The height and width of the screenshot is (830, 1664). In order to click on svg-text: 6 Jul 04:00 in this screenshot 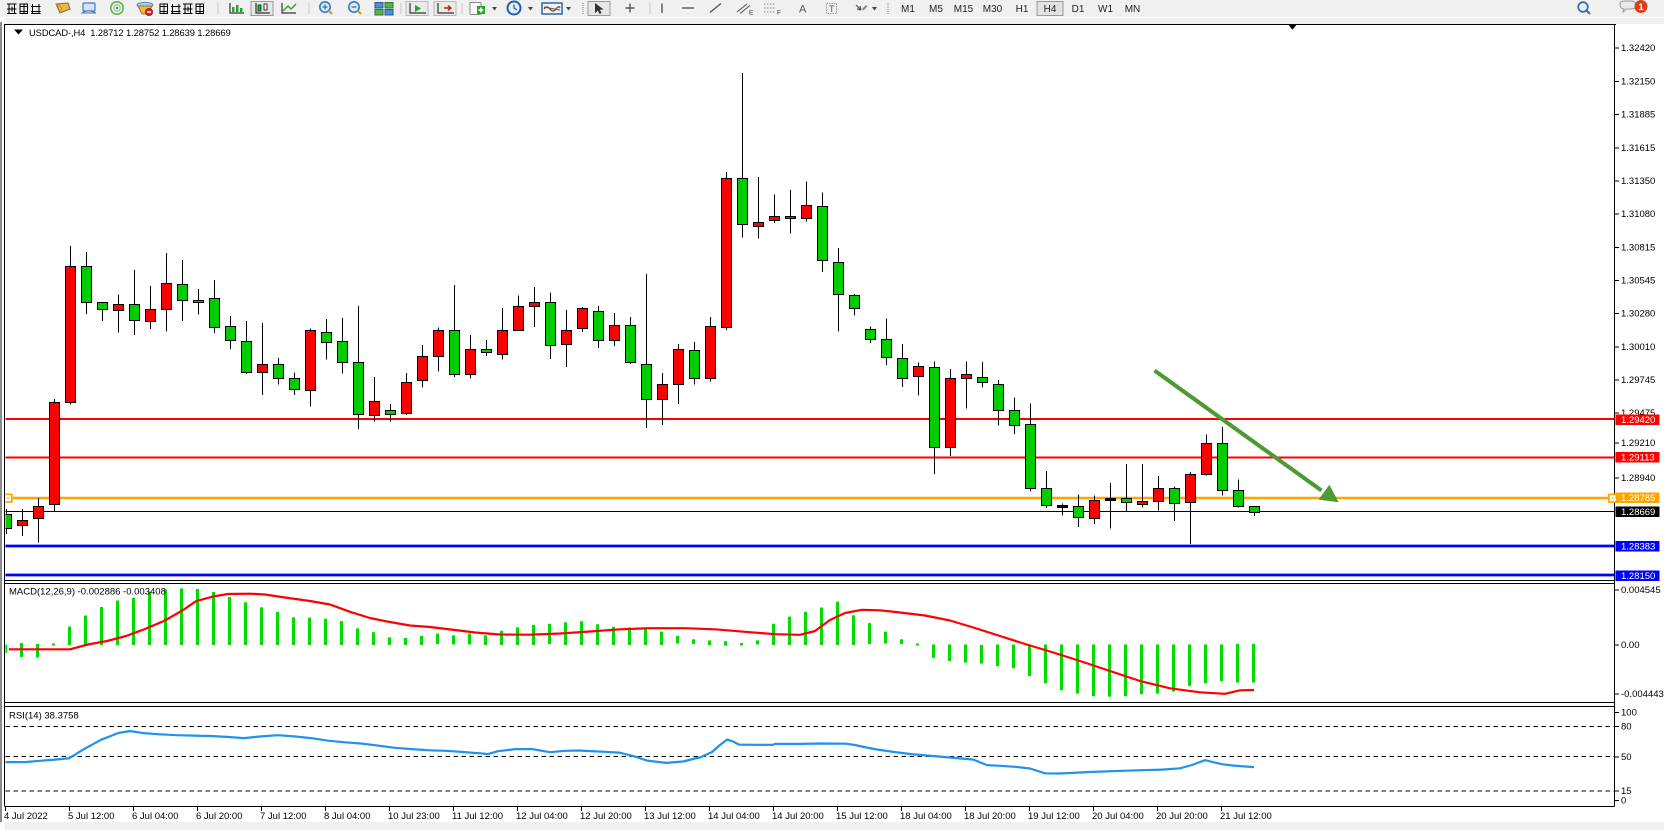, I will do `click(155, 816)`.